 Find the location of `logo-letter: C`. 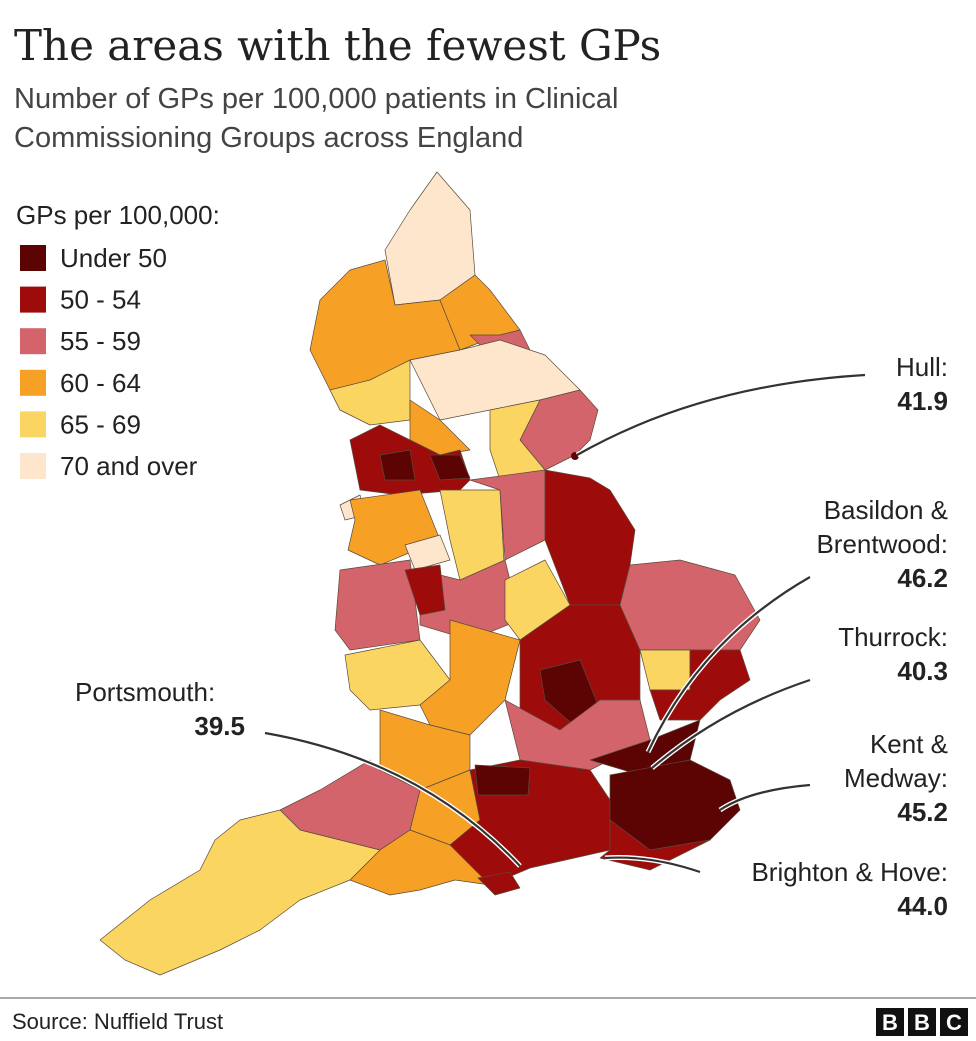

logo-letter: C is located at coordinates (954, 1022).